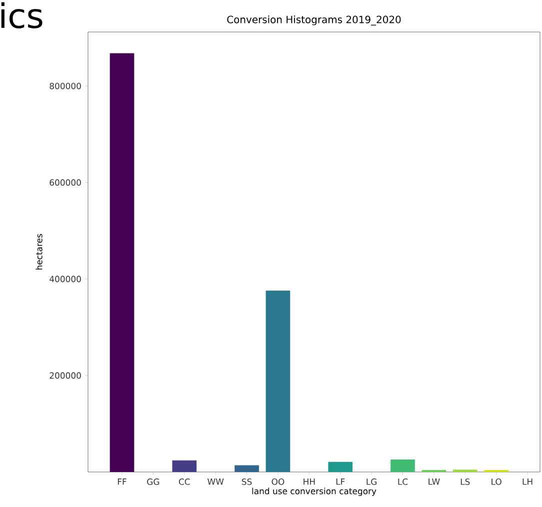  I want to click on x-tick-label: FF, so click(122, 481).